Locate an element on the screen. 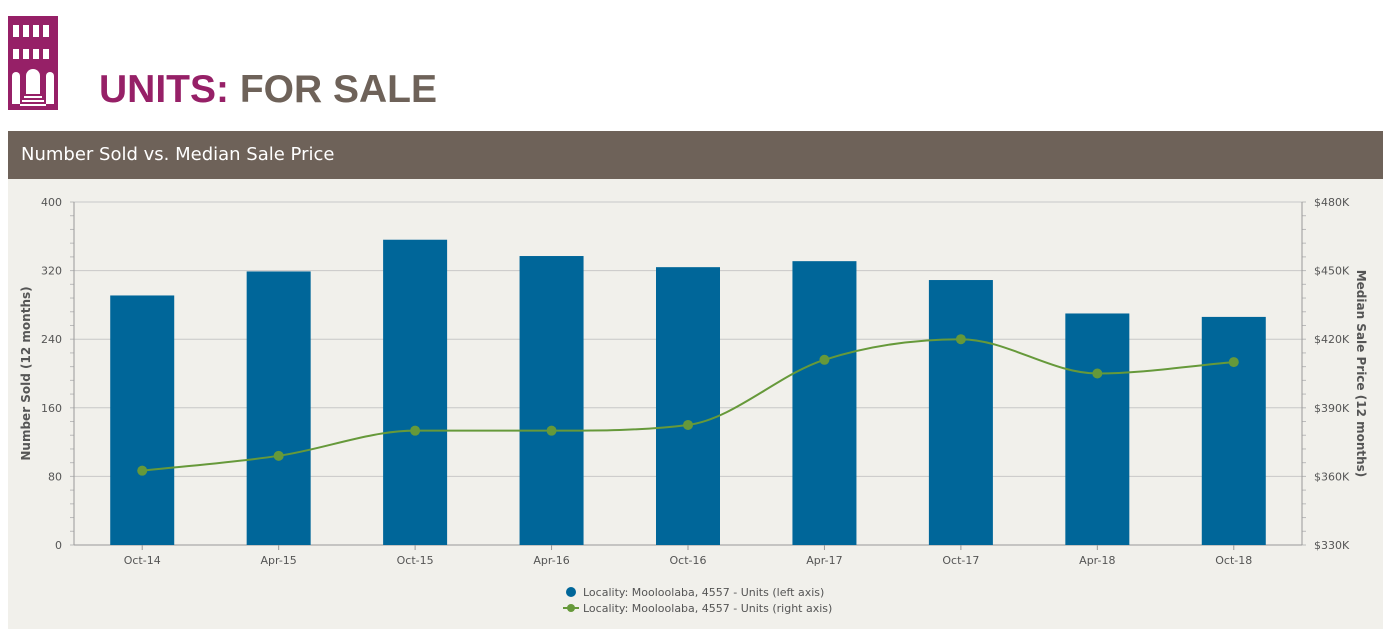 This screenshot has width=1392, height=629. y-tick-label-right: $330K is located at coordinates (1332, 545).